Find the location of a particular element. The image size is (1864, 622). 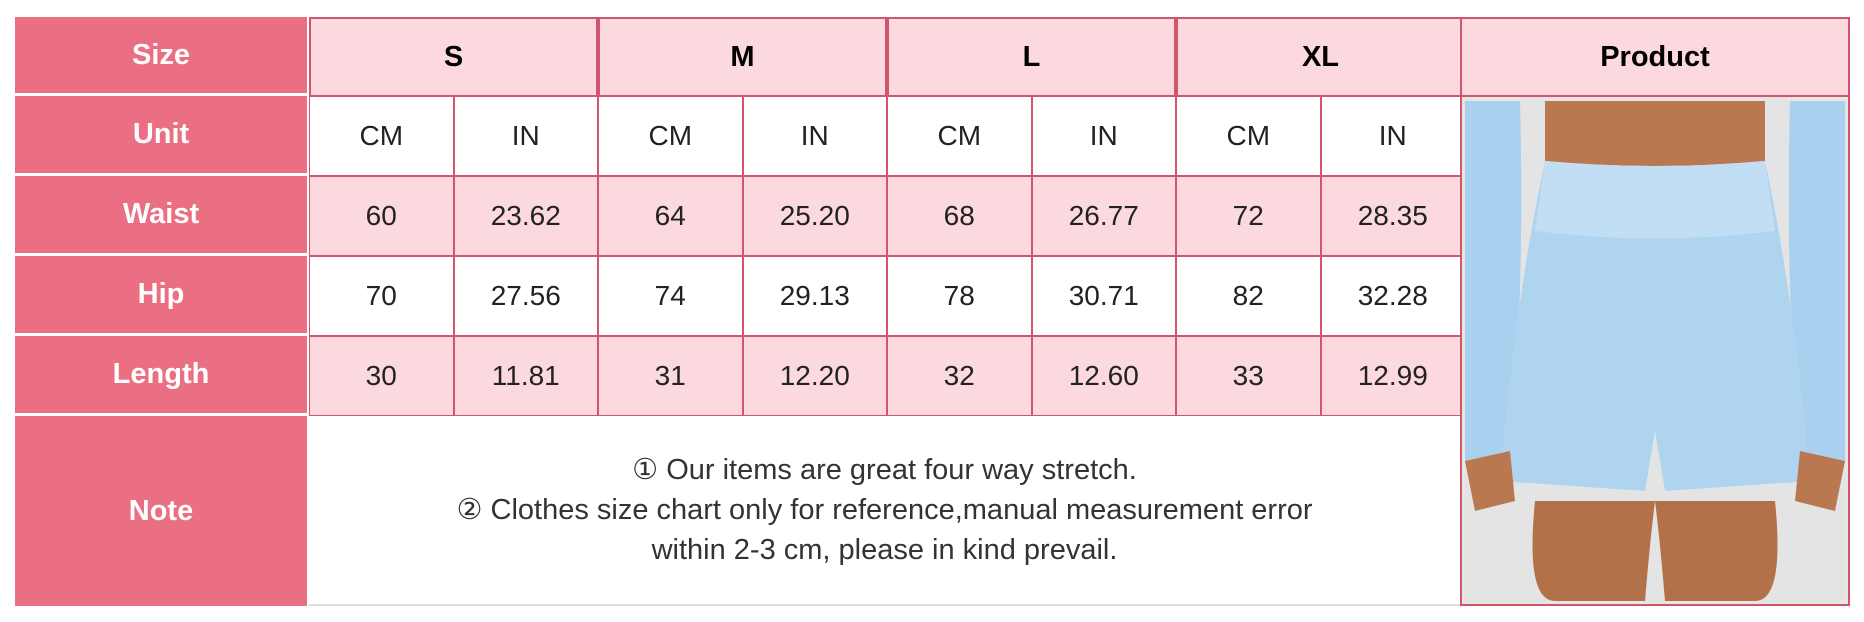

length-cell: 12.99 is located at coordinates (1392, 376).